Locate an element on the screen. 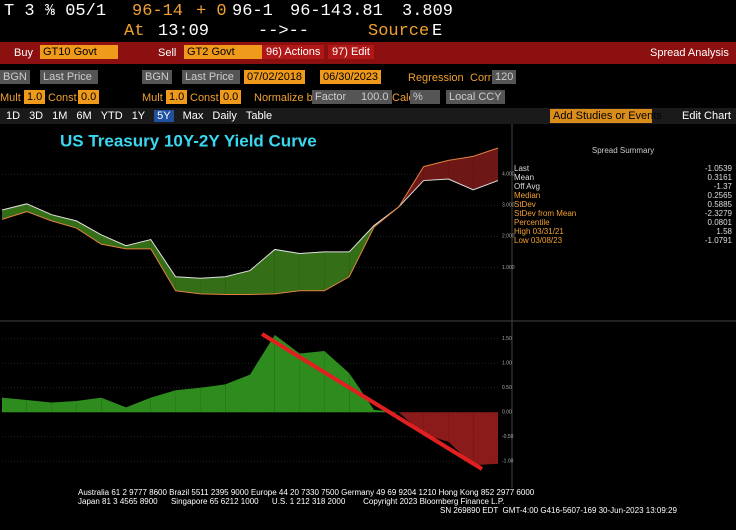  yield-line is located at coordinates (250, 228).